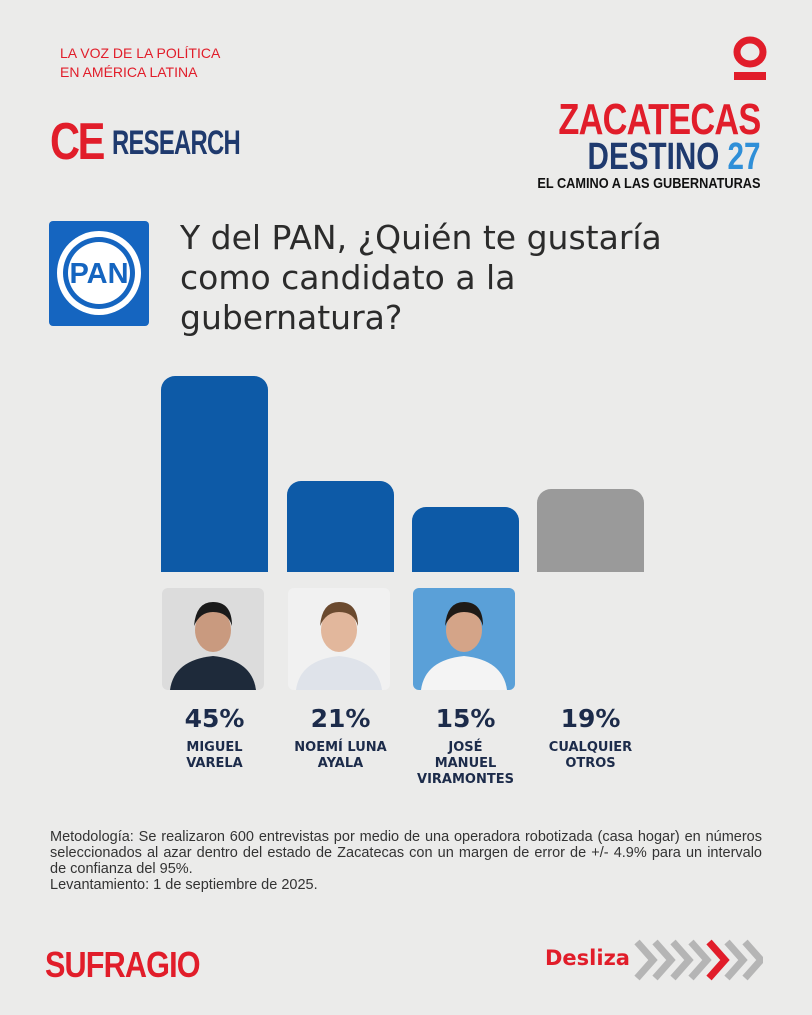 This screenshot has width=812, height=1015. I want to click on category-label-line: MANUEL, so click(465, 763).